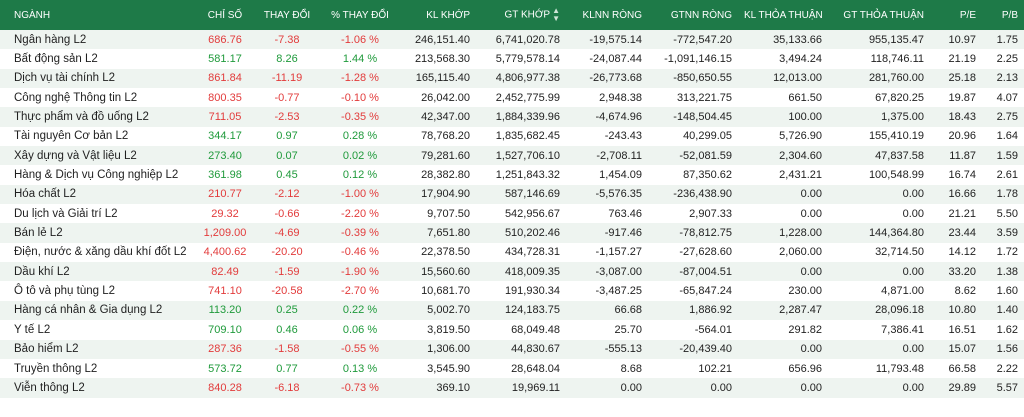 The width and height of the screenshot is (1024, 417). Describe the element at coordinates (225, 59) in the screenshot. I see `cell-chi-so: 581.17` at that location.